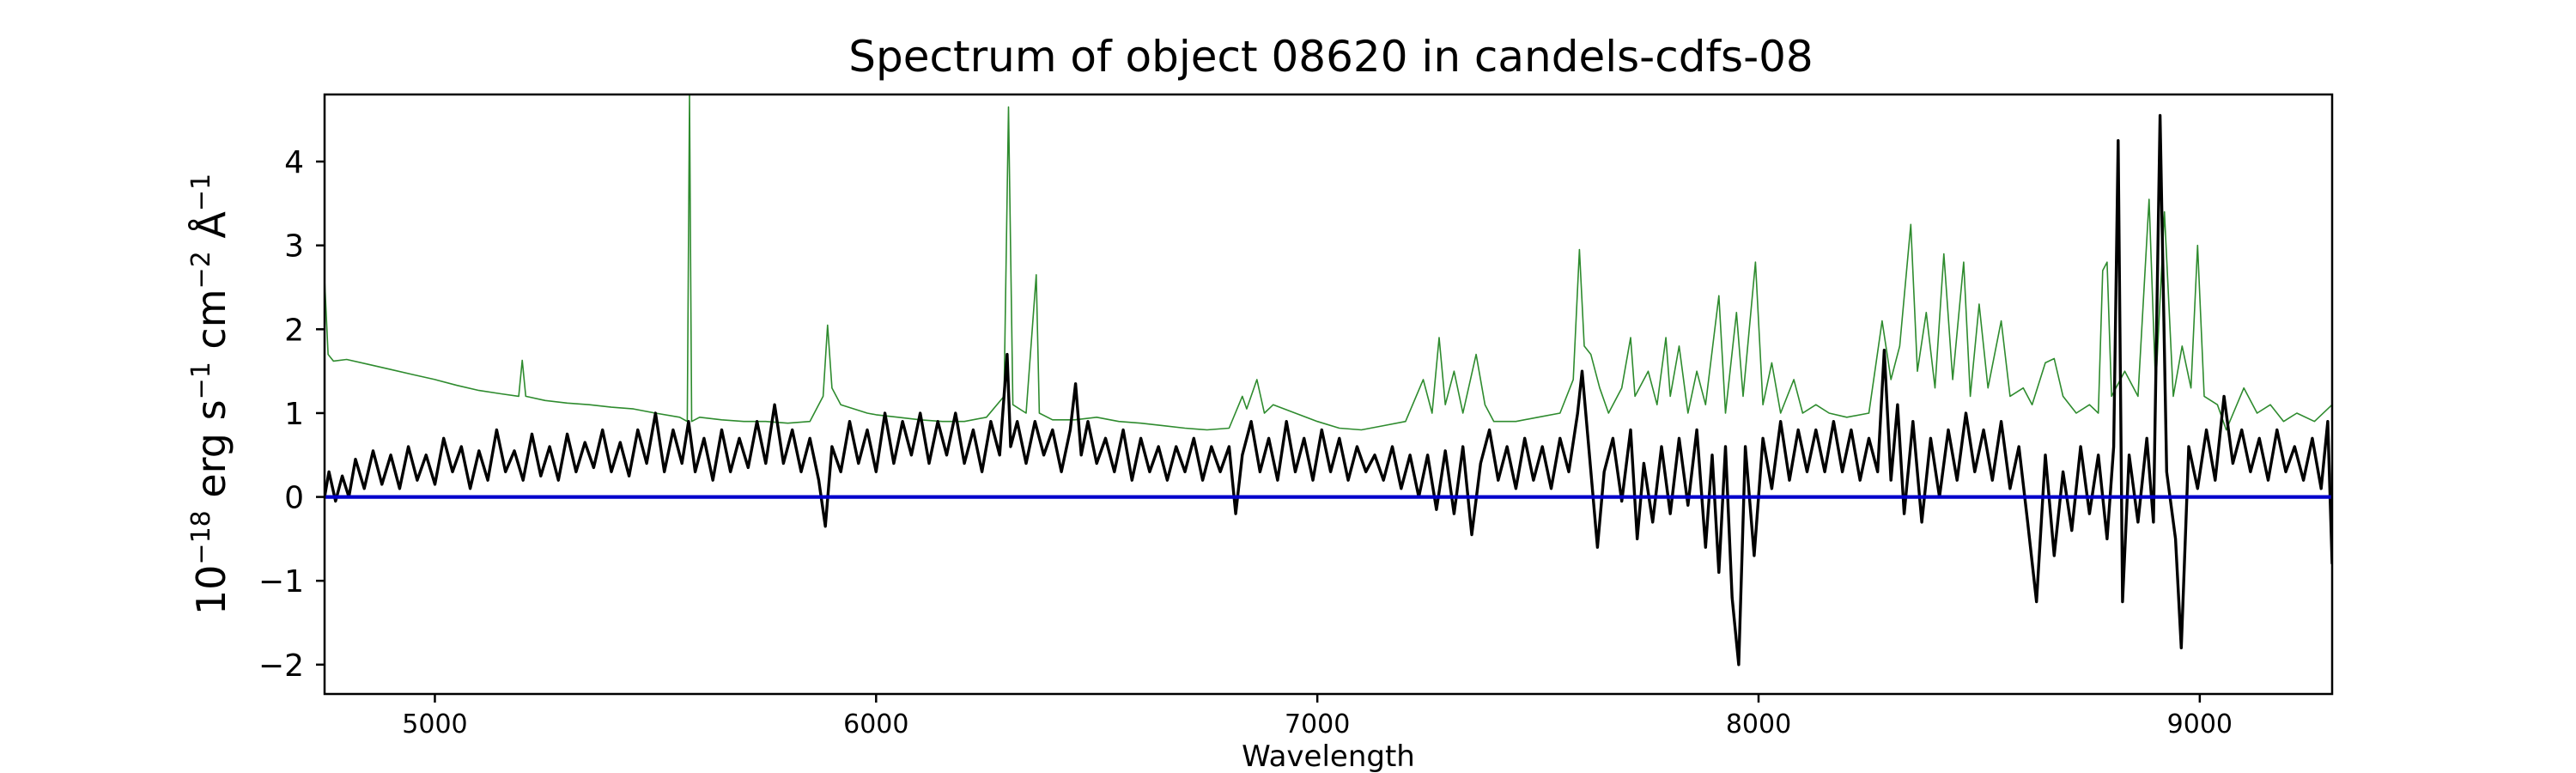 The image size is (2576, 773). Describe the element at coordinates (1317, 724) in the screenshot. I see `x-tick-label: 7000` at that location.